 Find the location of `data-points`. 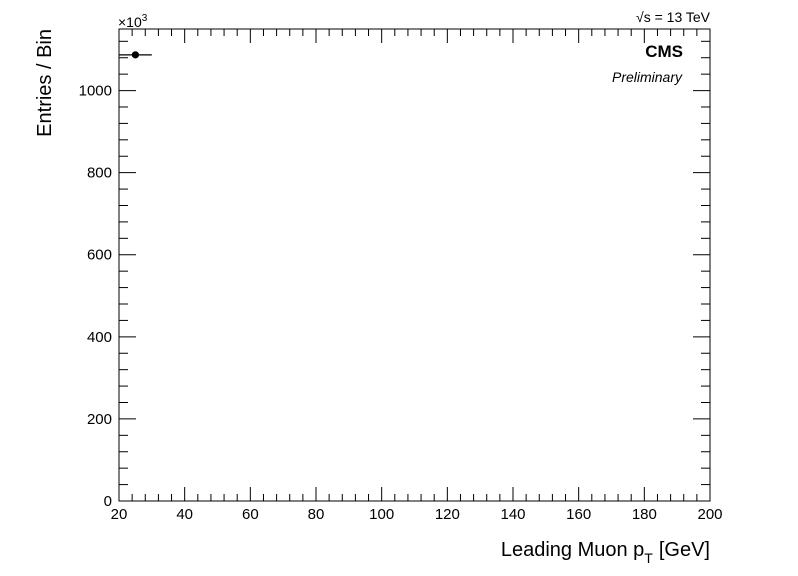

data-points is located at coordinates (135, 55).